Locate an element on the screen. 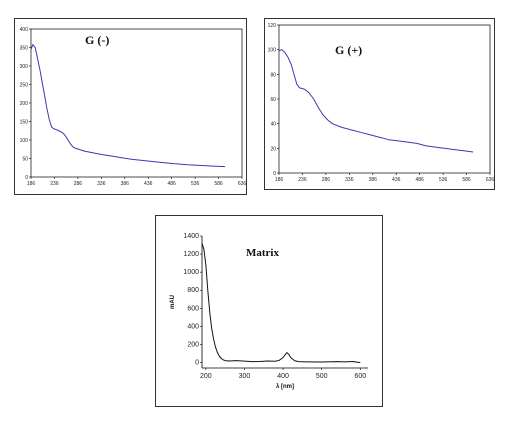  matrix-y-tick-label: 1000 is located at coordinates (191, 272).